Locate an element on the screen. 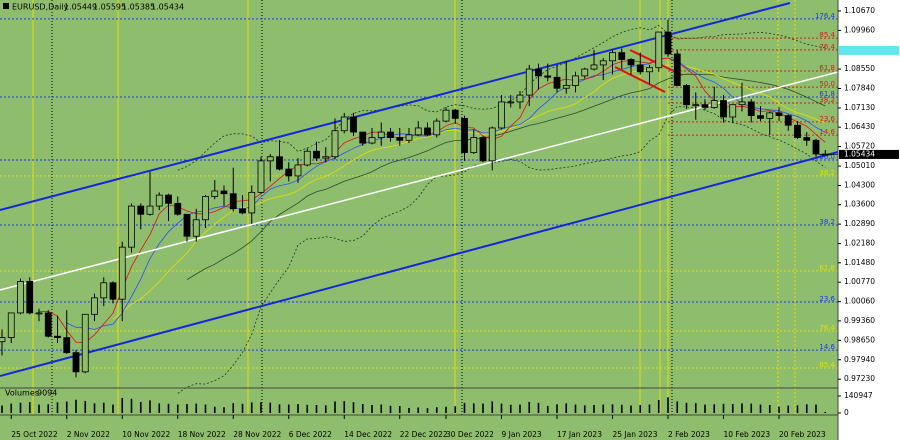 The height and width of the screenshot is (440, 900). y-tick-label: 0.99360 is located at coordinates (859, 320).